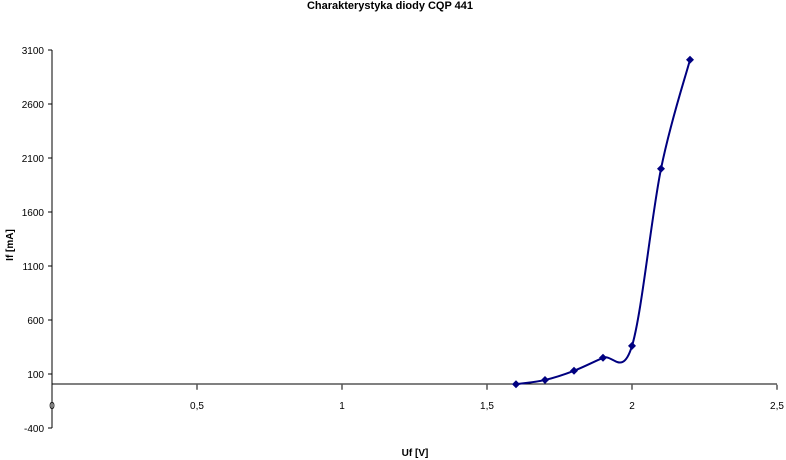 This screenshot has width=786, height=460. I want to click on x-tick-label: 1,5, so click(487, 406).